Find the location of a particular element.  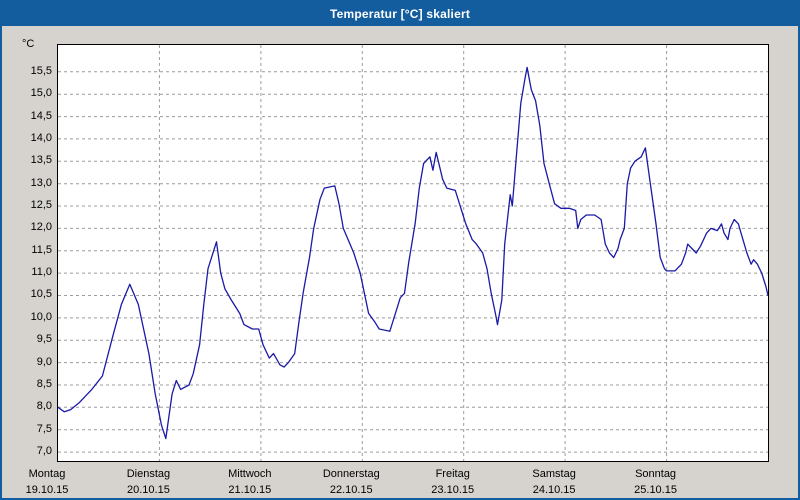

y-tick-label: 9,5 is located at coordinates (44, 339).